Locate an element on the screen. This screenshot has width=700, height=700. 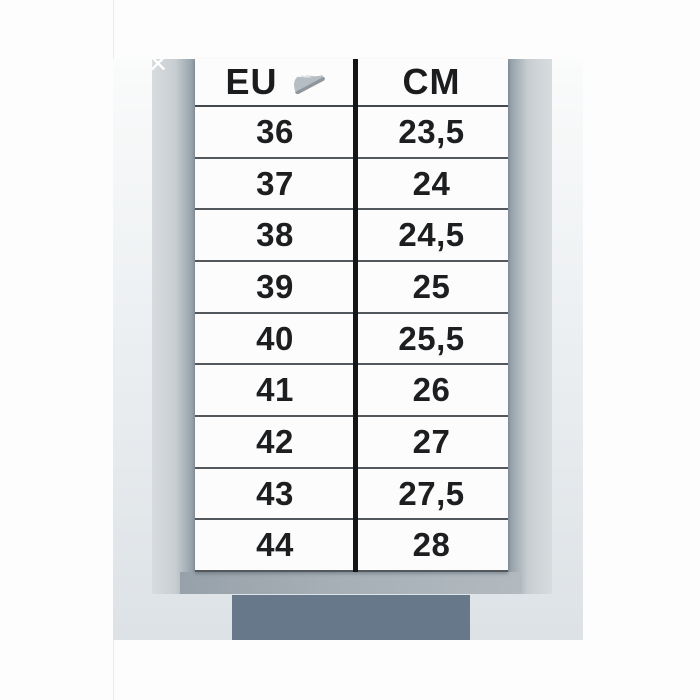
table-row: 42 27 is located at coordinates (351, 443).